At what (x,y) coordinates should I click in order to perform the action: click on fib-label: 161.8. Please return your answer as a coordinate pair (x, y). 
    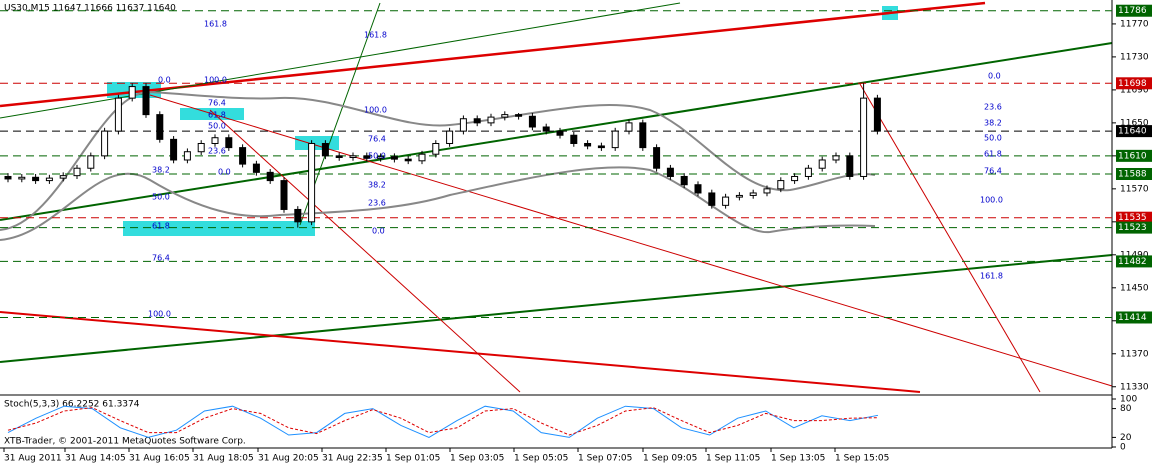
    Looking at the image, I should click on (215, 24).